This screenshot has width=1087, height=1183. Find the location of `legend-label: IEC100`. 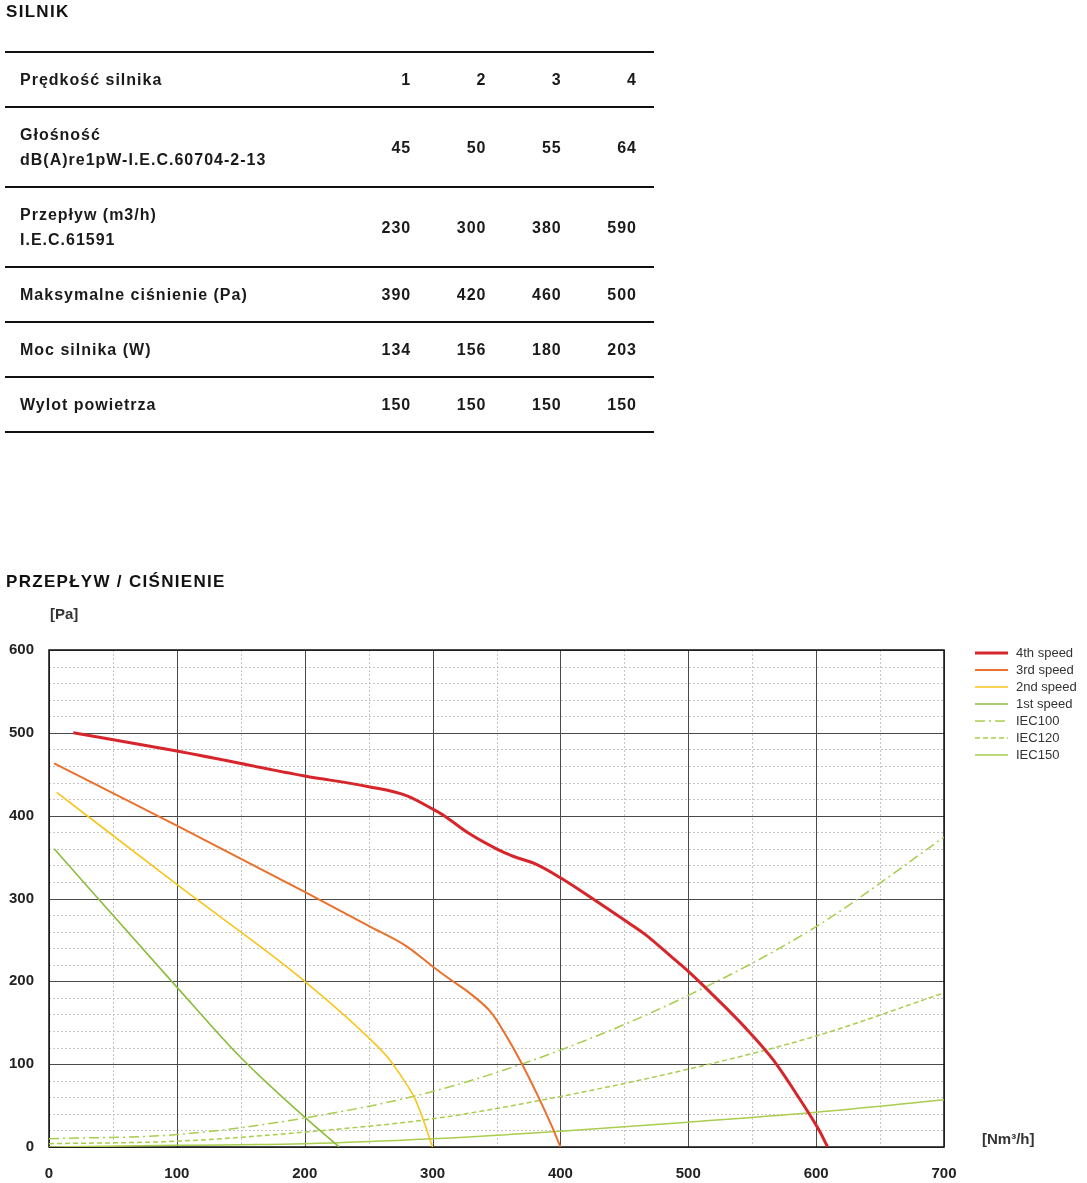

legend-label: IEC100 is located at coordinates (1038, 720).